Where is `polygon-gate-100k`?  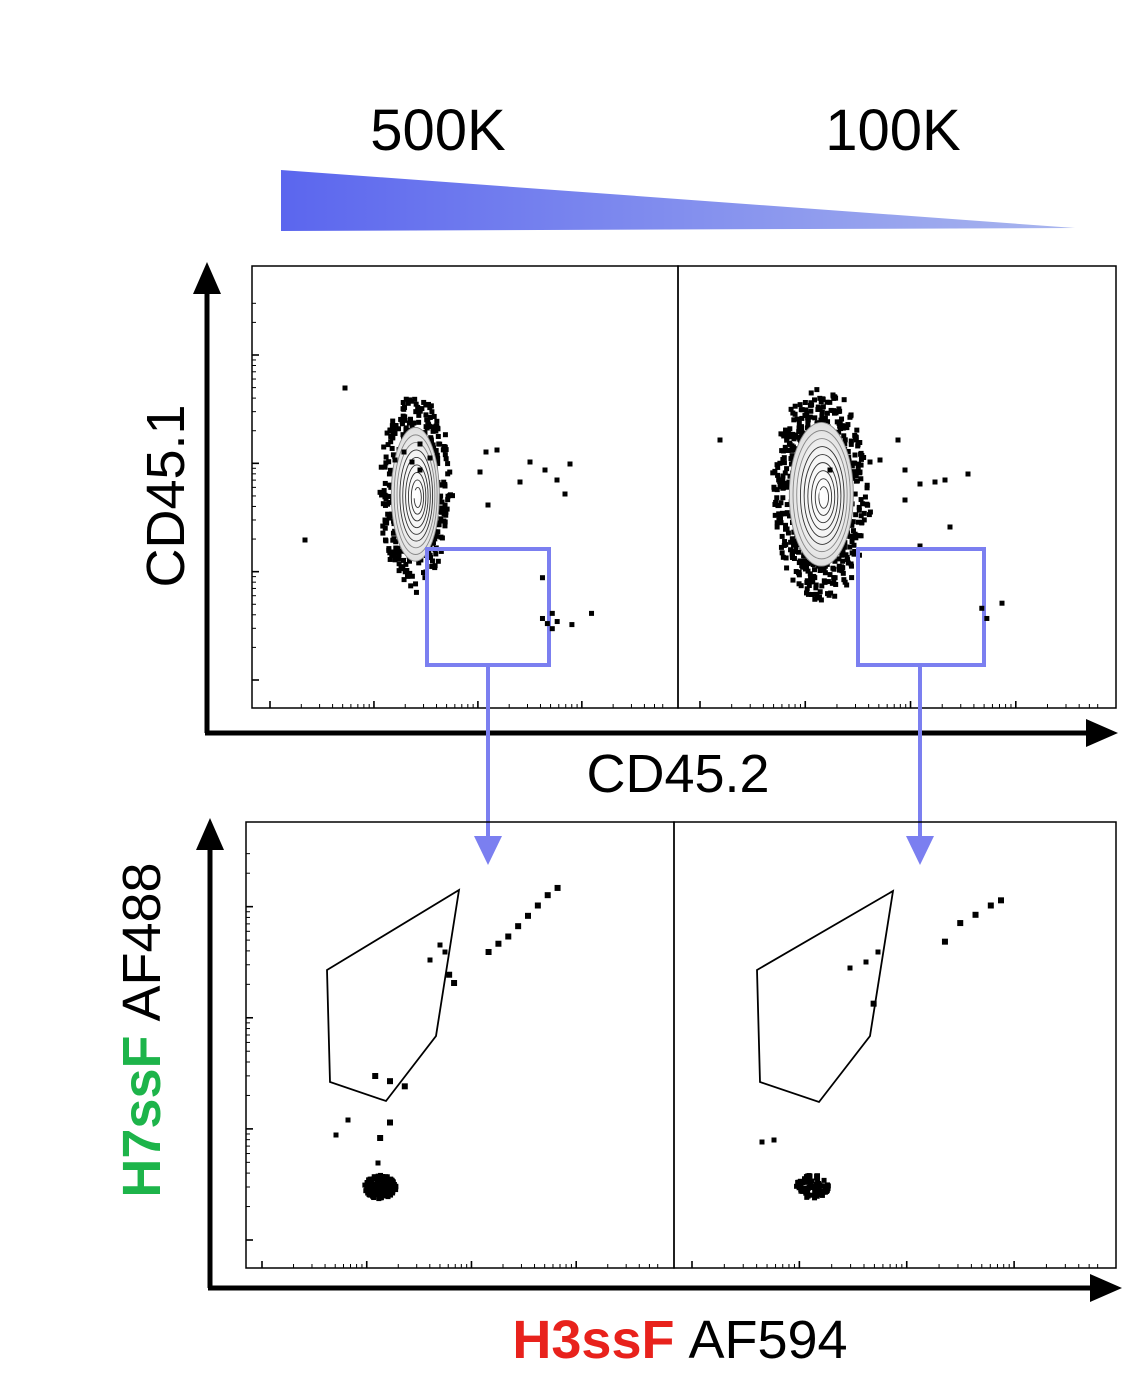
polygon-gate-100k is located at coordinates (825, 996).